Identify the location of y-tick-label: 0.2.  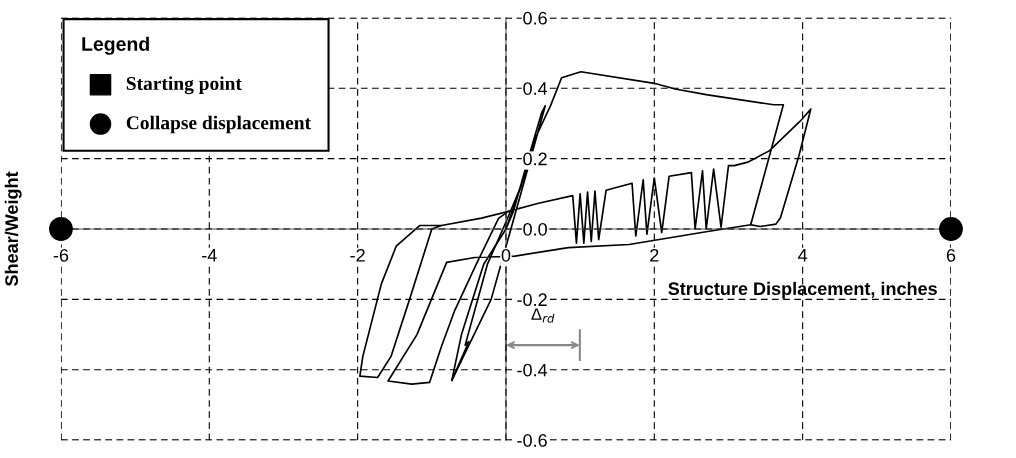
(535, 159).